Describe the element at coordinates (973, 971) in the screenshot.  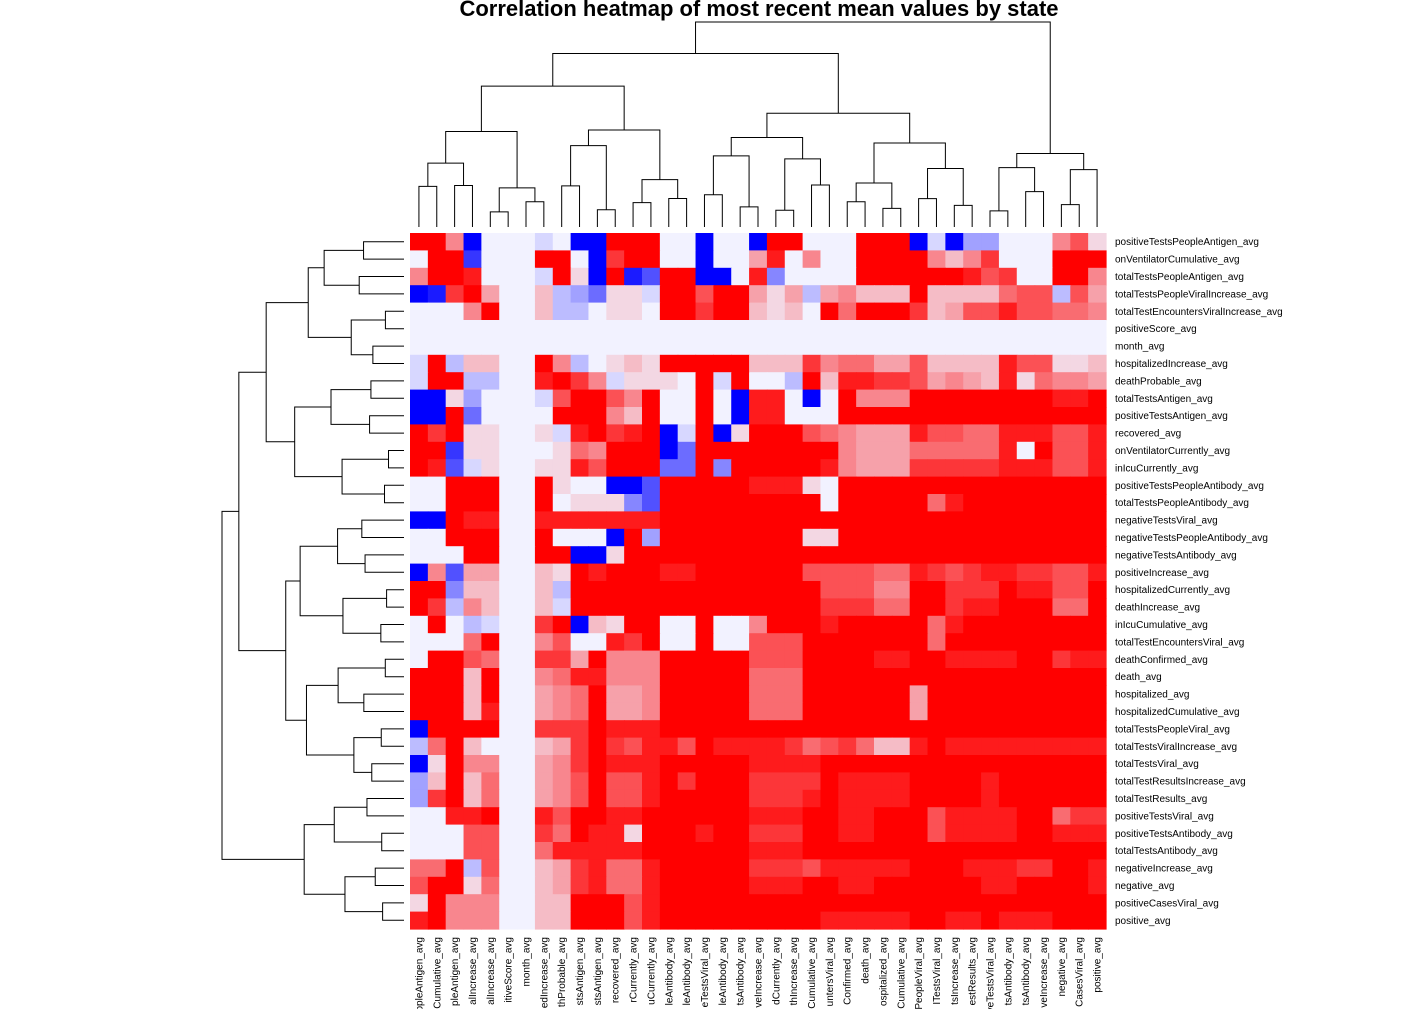
I see `column-label: estResults_avg` at that location.